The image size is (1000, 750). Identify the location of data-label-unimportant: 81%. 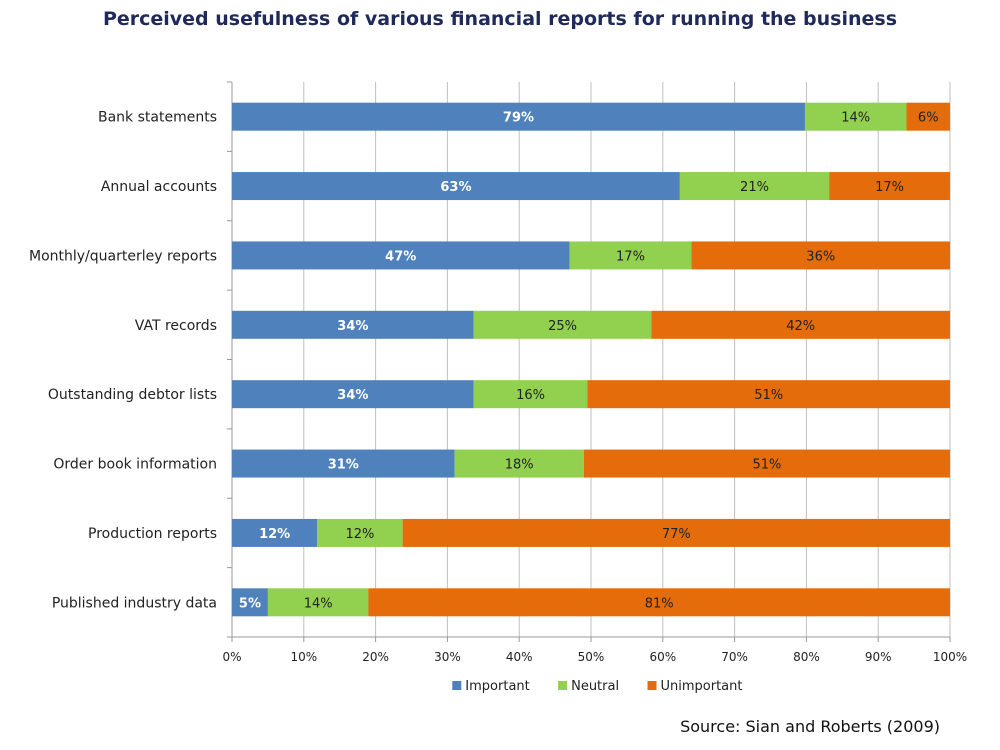
(659, 603).